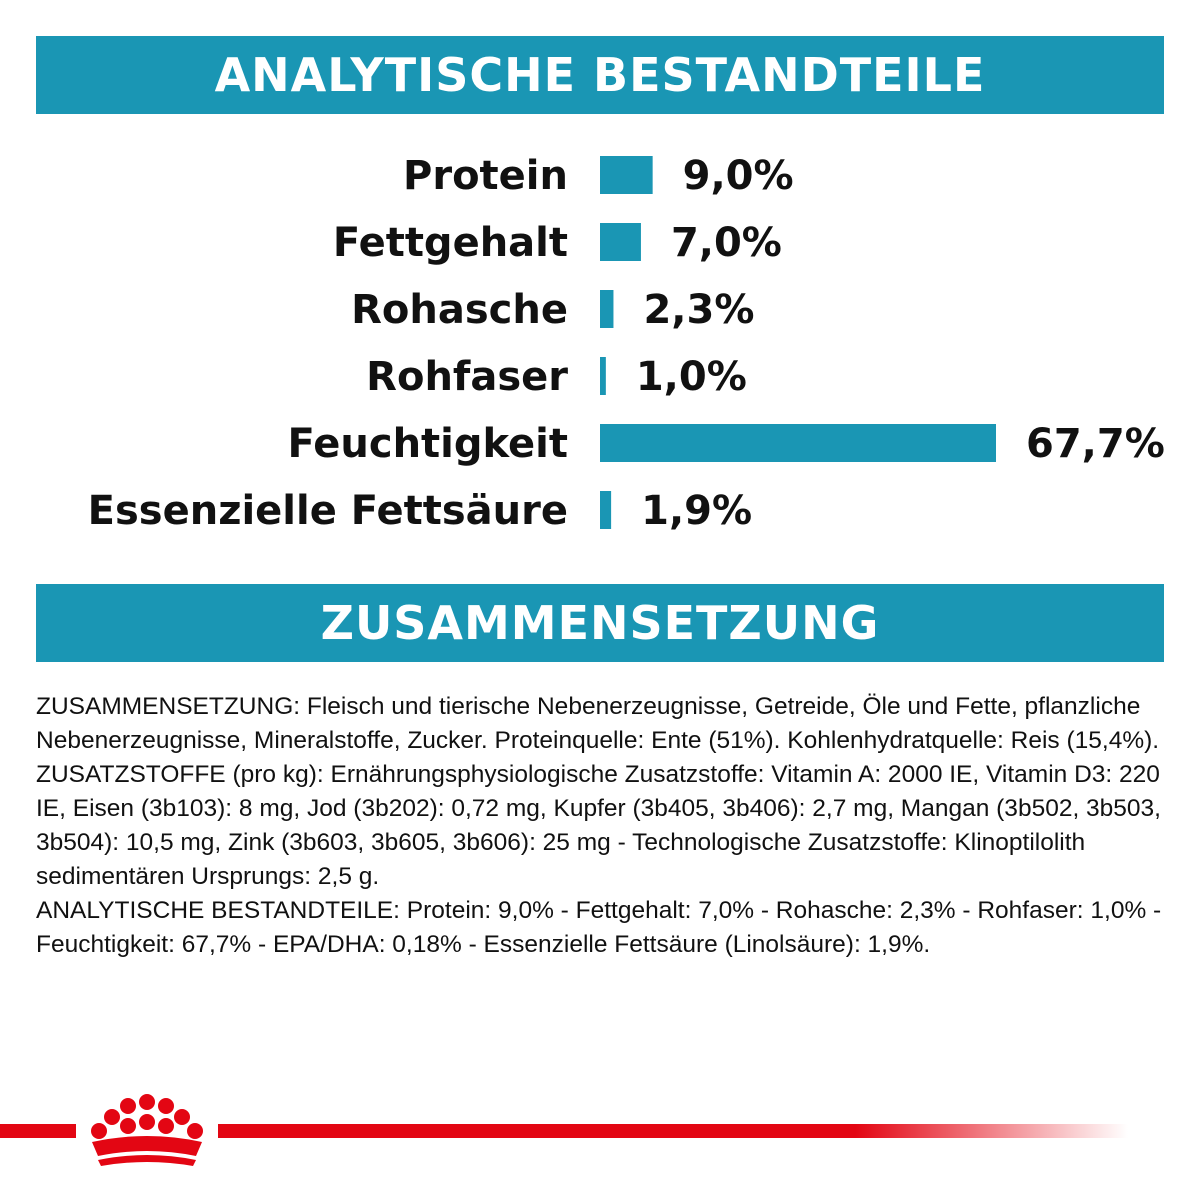  Describe the element at coordinates (147, 1130) in the screenshot. I see `royal-canin-crown-logo-icon` at that location.